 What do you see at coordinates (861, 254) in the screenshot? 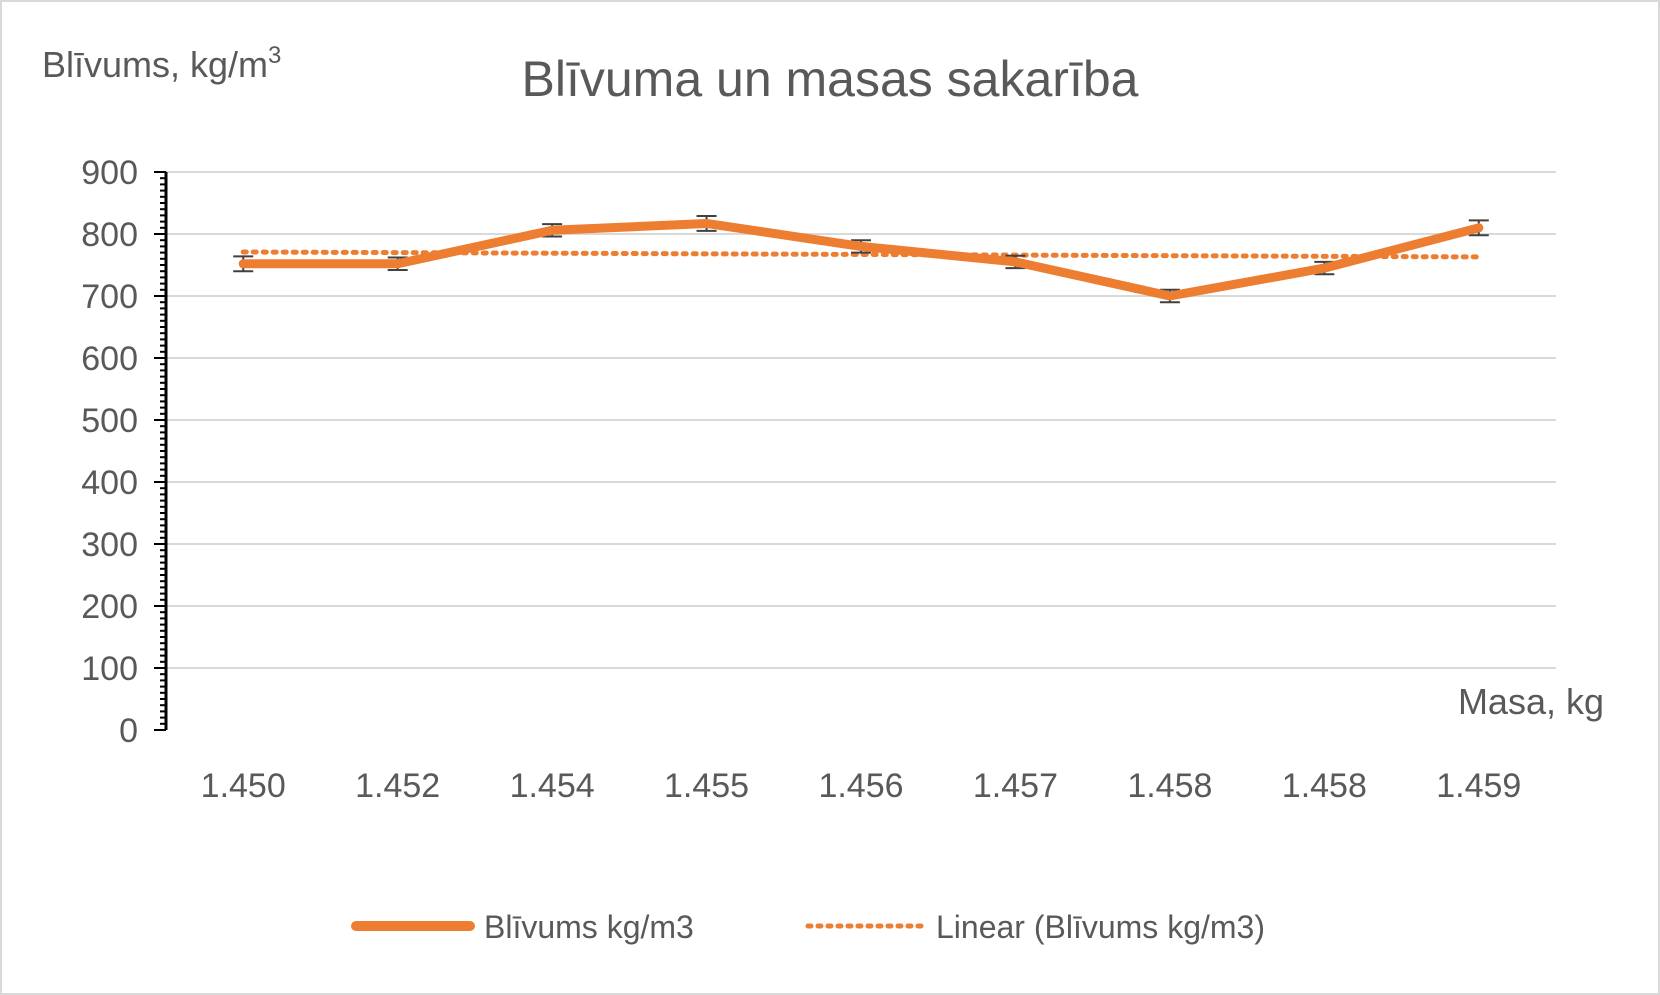
I see `trendline-linear` at bounding box center [861, 254].